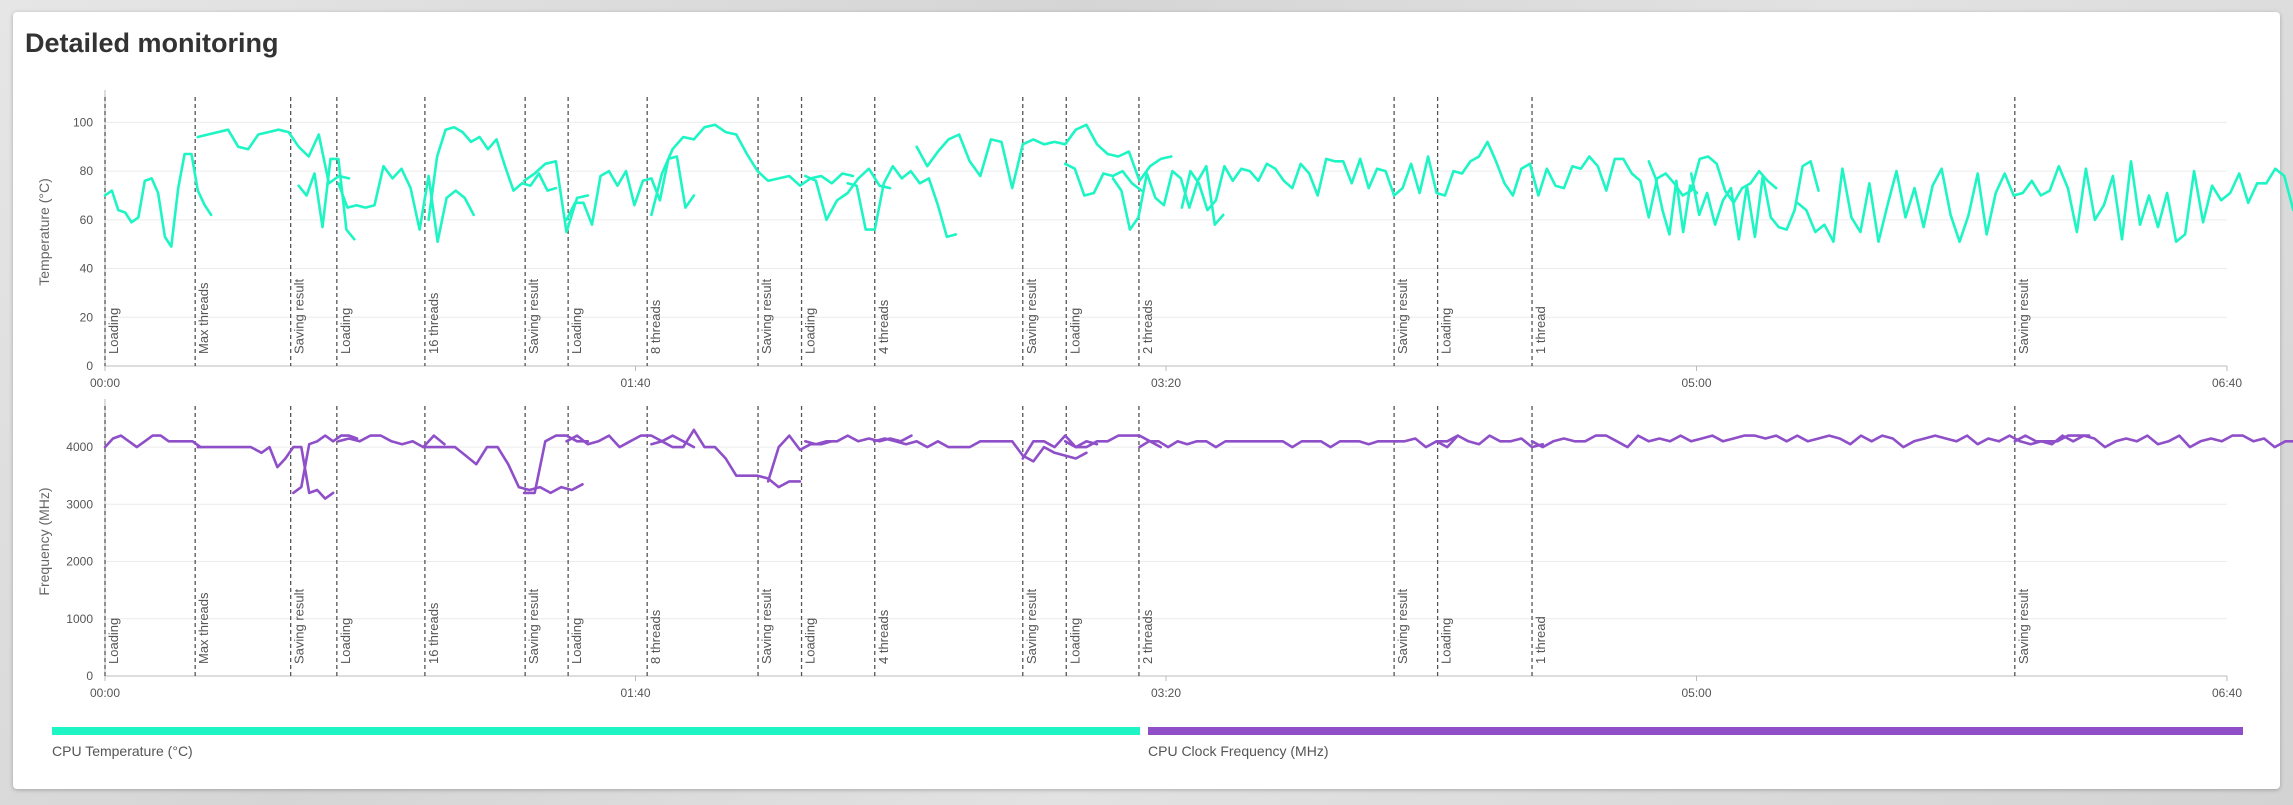 The width and height of the screenshot is (2293, 805). Describe the element at coordinates (1166, 693) in the screenshot. I see `freq-x-tick-label: 03:20` at that location.